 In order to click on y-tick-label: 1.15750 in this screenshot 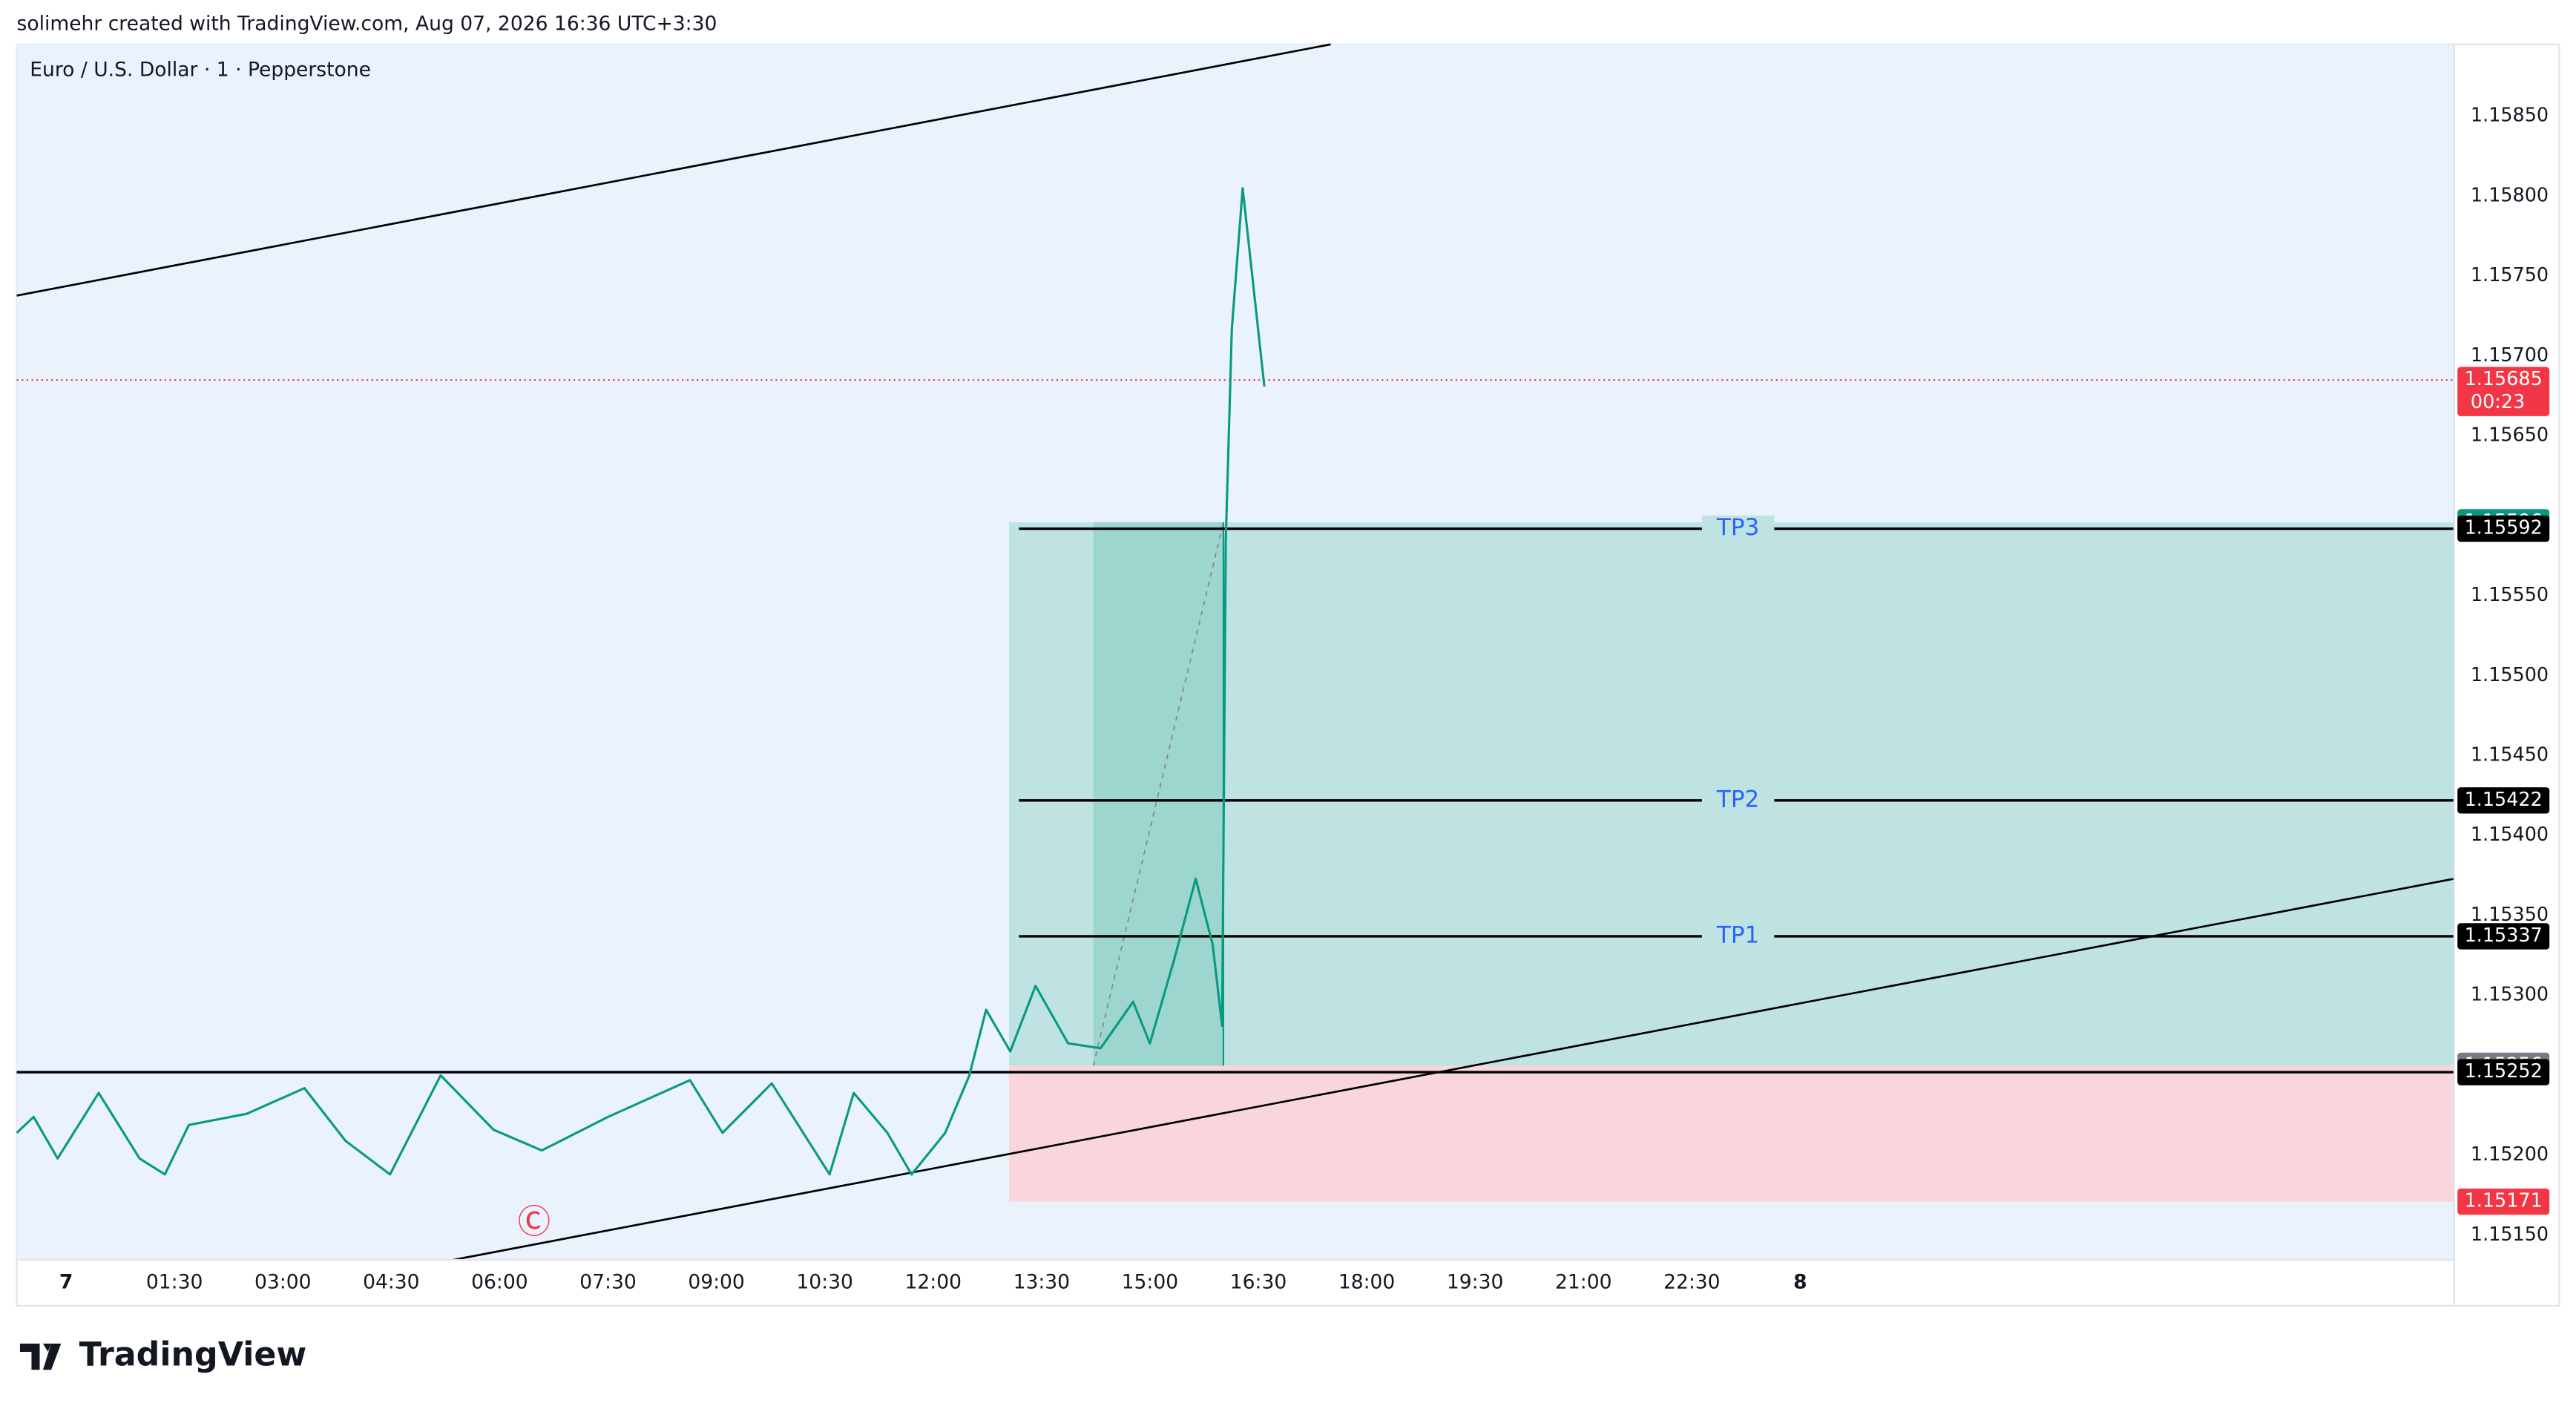, I will do `click(2510, 275)`.